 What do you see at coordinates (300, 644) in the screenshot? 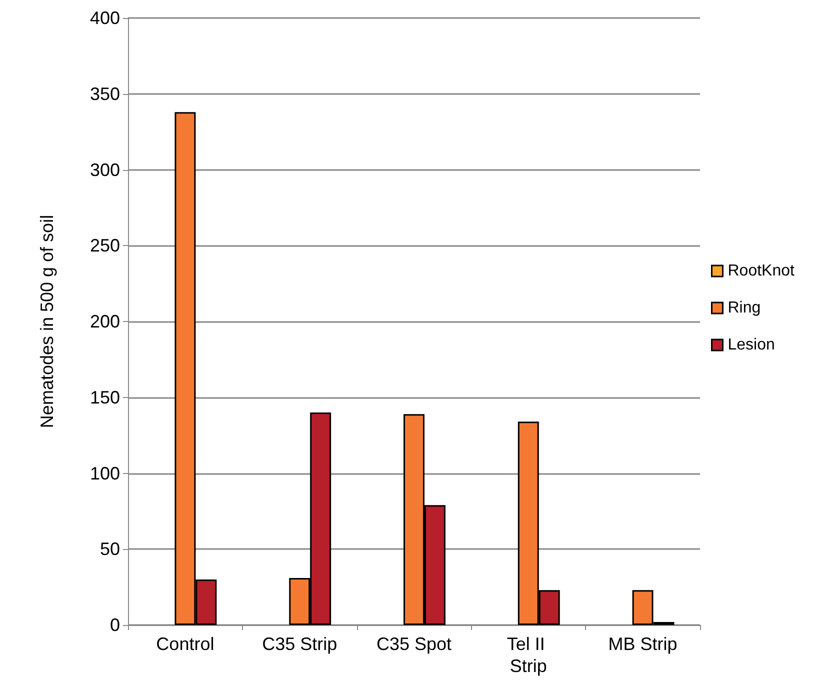
I see `x-tick-label: C35 Strip` at bounding box center [300, 644].